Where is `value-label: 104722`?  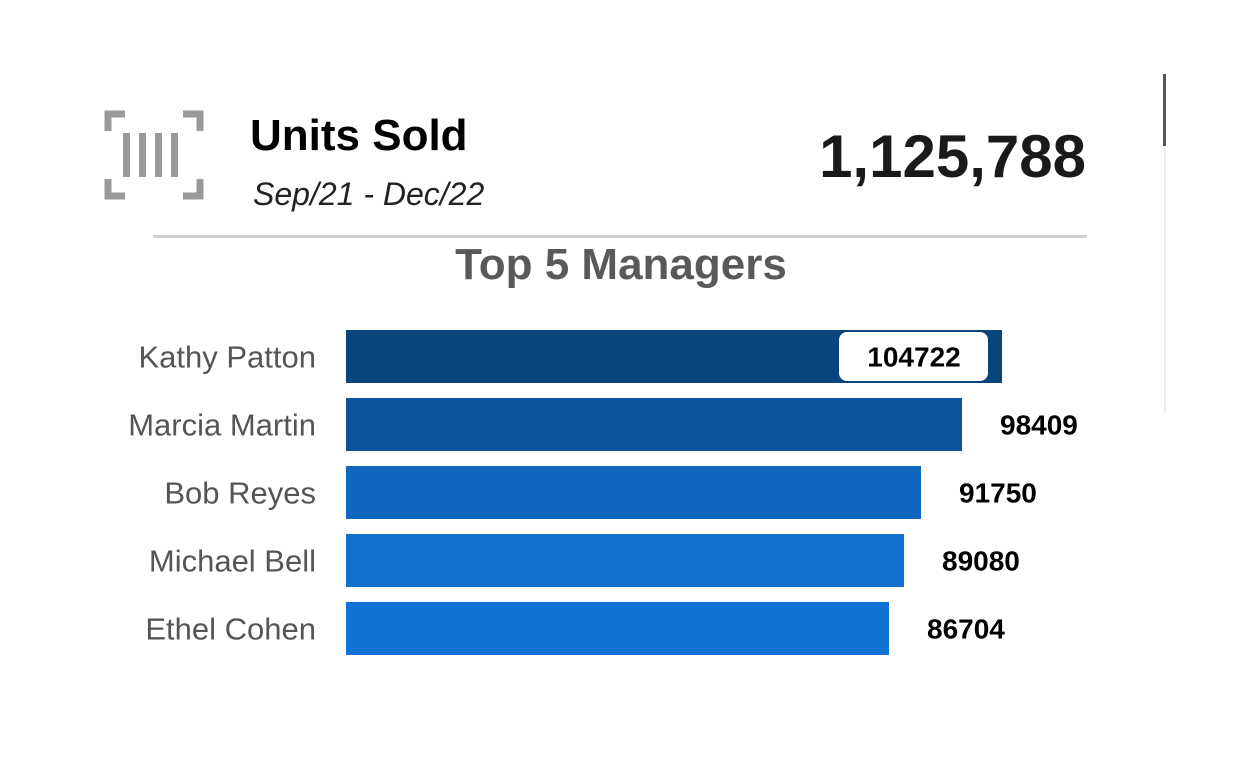 value-label: 104722 is located at coordinates (913, 357).